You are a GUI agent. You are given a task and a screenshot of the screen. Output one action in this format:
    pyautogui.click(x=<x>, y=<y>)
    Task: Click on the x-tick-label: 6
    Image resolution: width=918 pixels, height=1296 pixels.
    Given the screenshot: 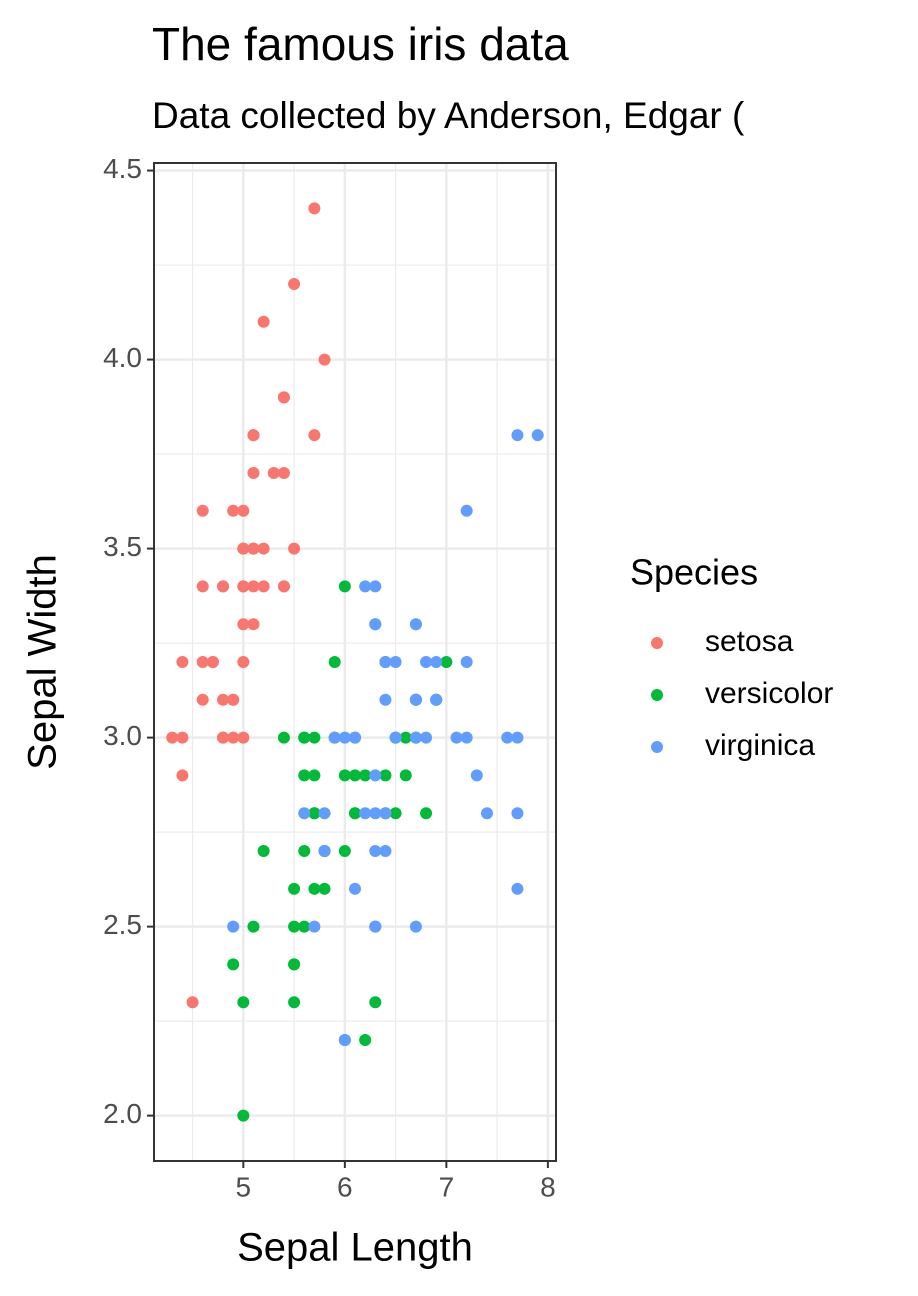 What is the action you would take?
    pyautogui.click(x=345, y=1186)
    